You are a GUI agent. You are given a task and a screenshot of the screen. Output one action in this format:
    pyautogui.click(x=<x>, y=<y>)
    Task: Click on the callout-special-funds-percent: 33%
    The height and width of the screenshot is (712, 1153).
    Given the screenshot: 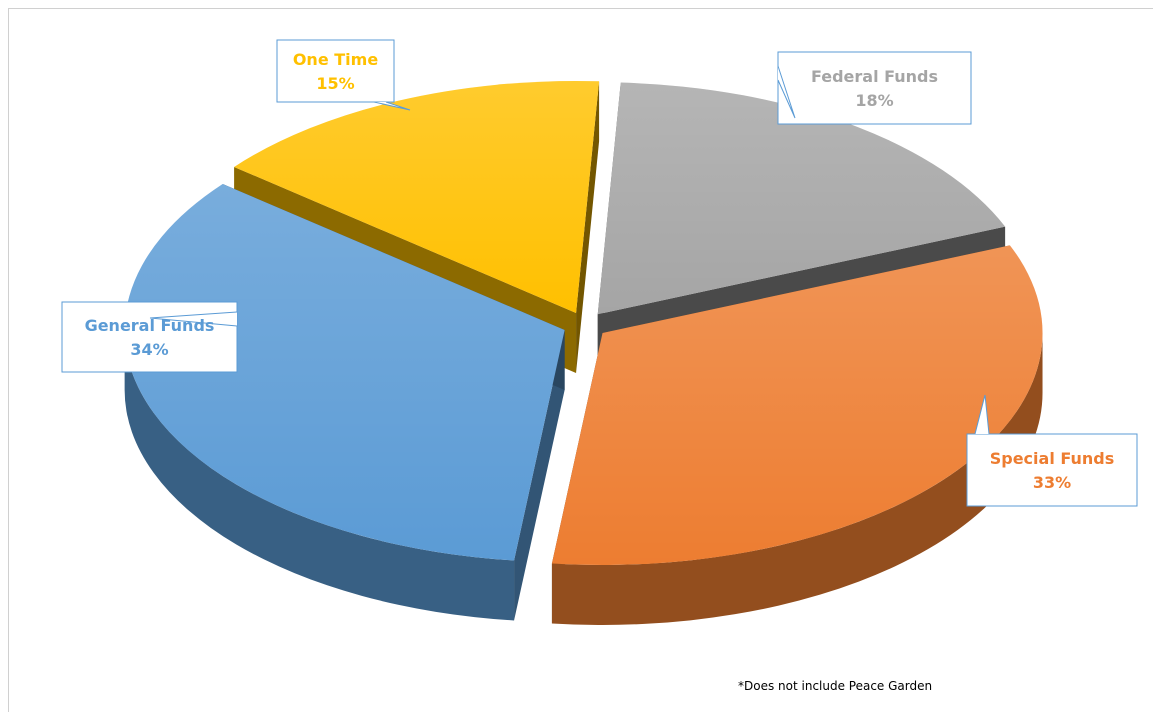 What is the action you would take?
    pyautogui.click(x=1052, y=482)
    